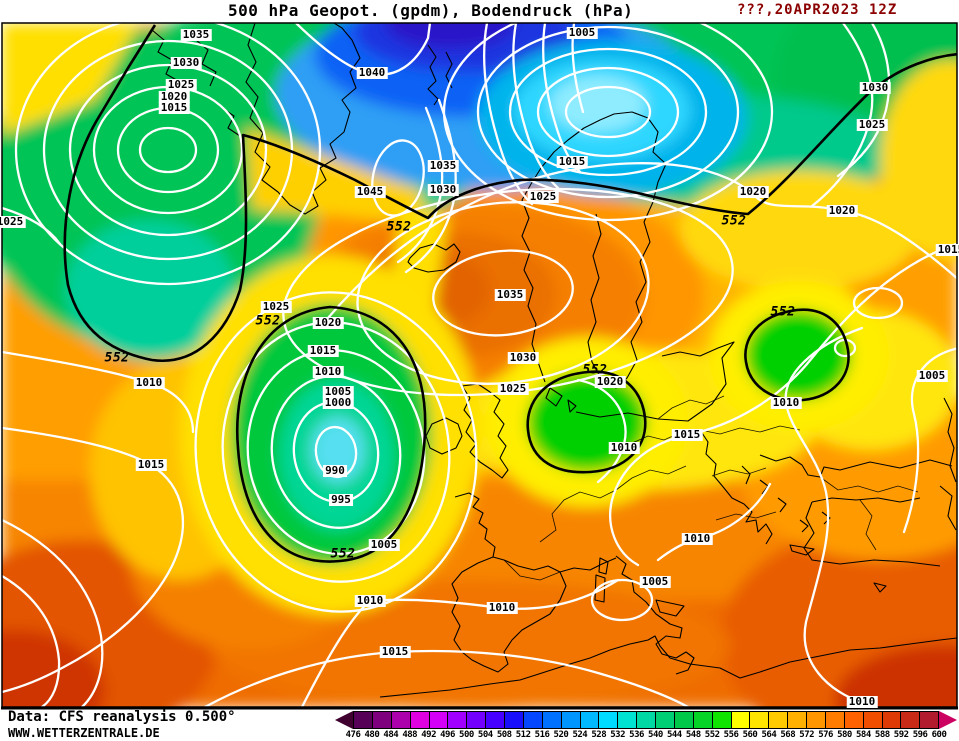  What do you see at coordinates (674, 735) in the screenshot?
I see `colorbar-tick: 544` at bounding box center [674, 735].